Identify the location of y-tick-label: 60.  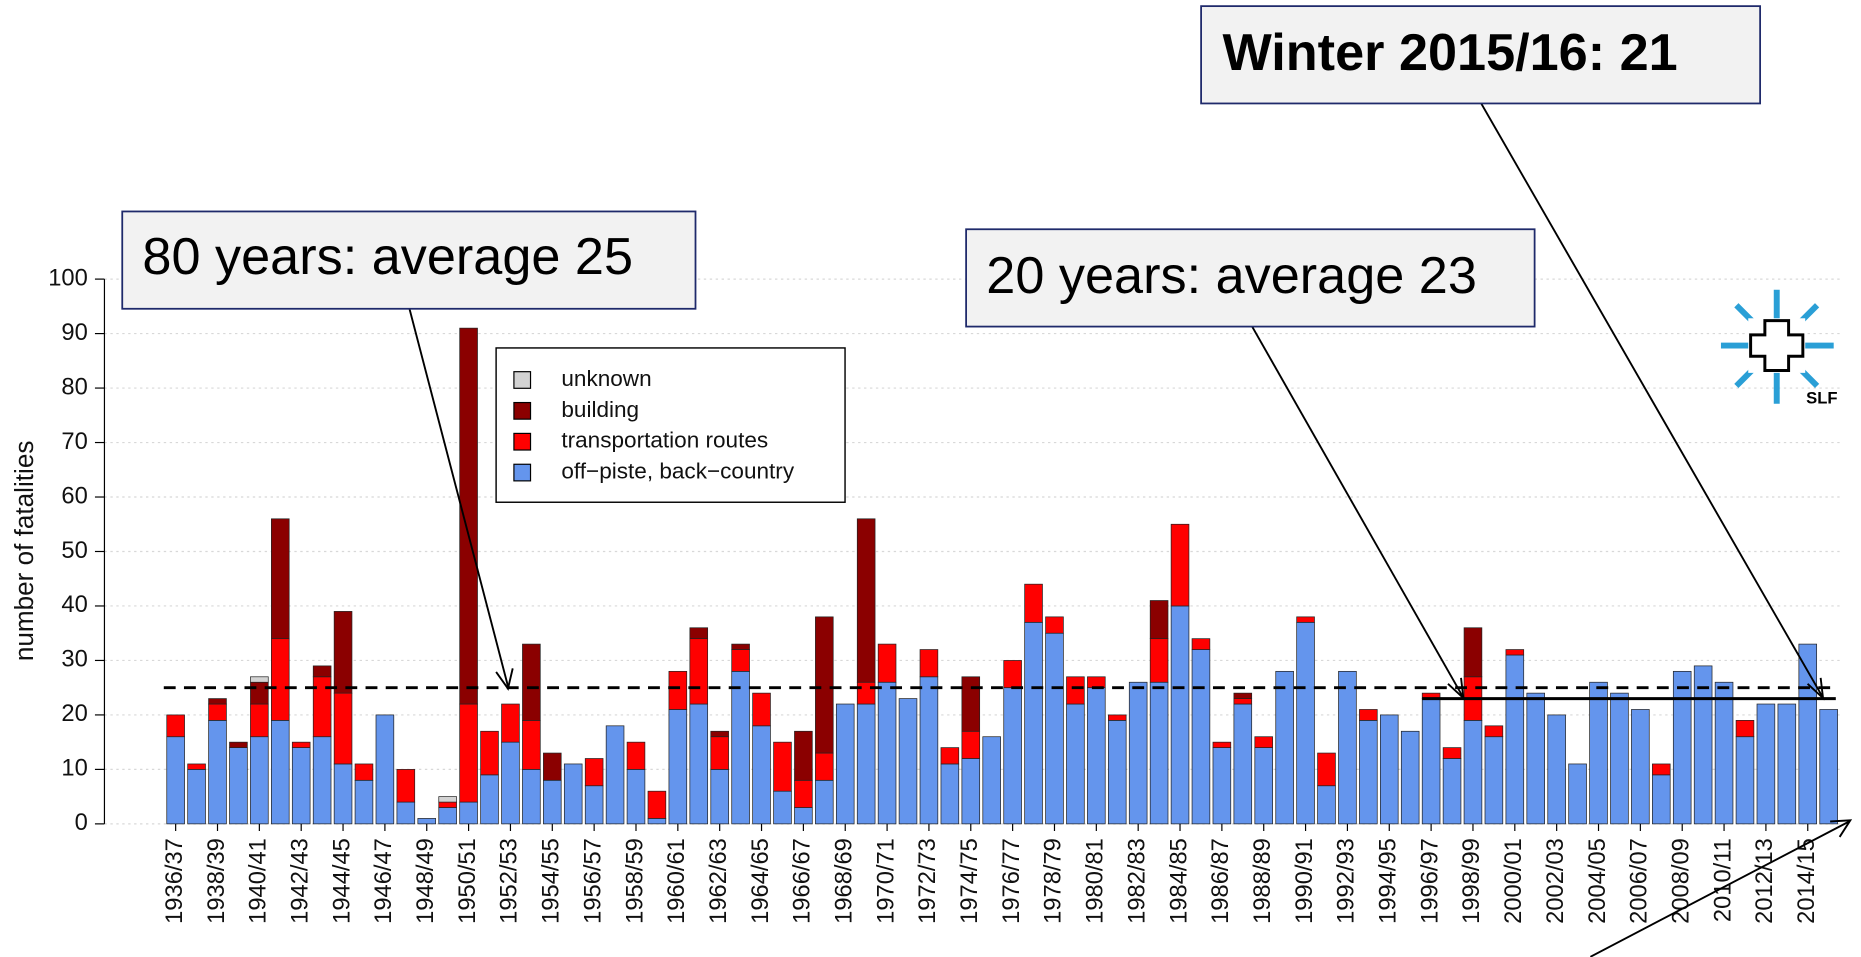
(74, 496).